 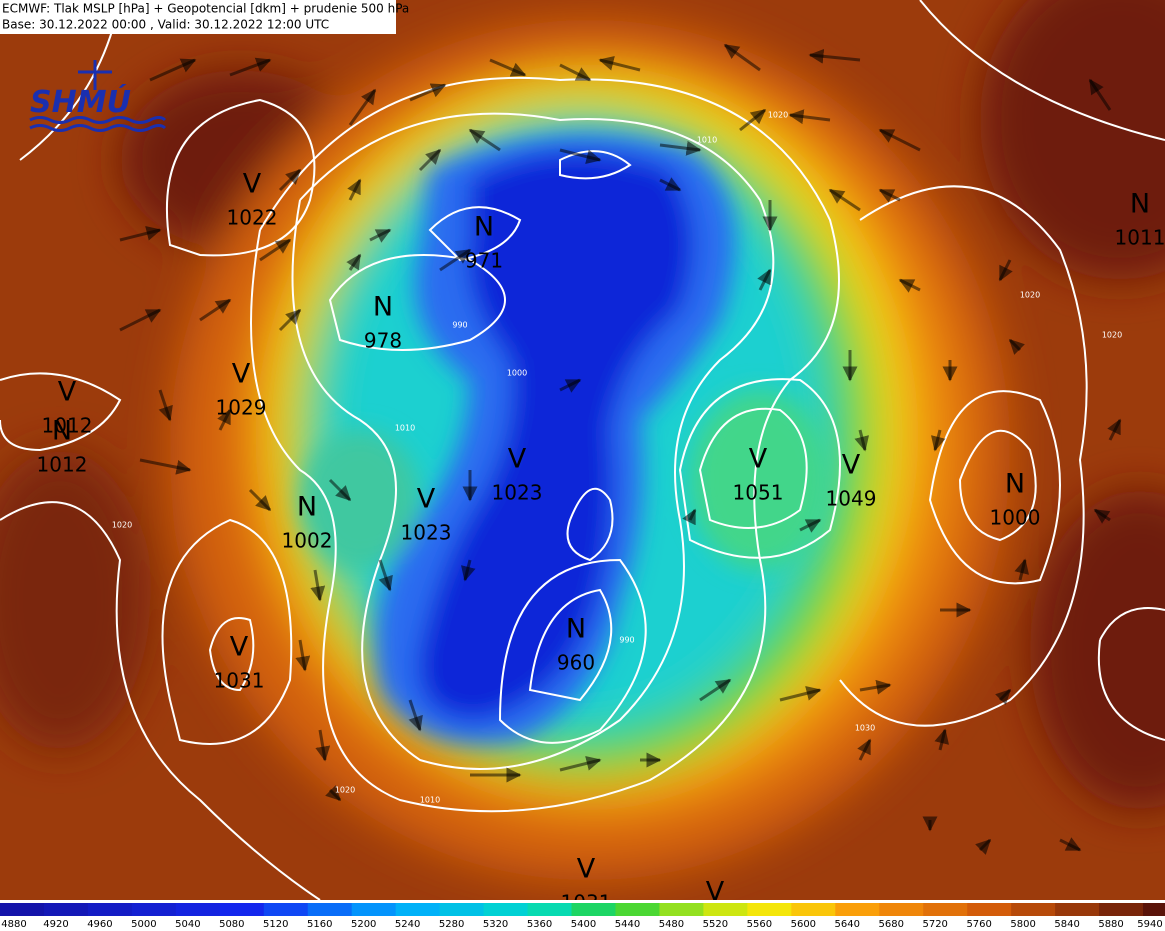 I want to click on center-value: 978, so click(x=383, y=341).